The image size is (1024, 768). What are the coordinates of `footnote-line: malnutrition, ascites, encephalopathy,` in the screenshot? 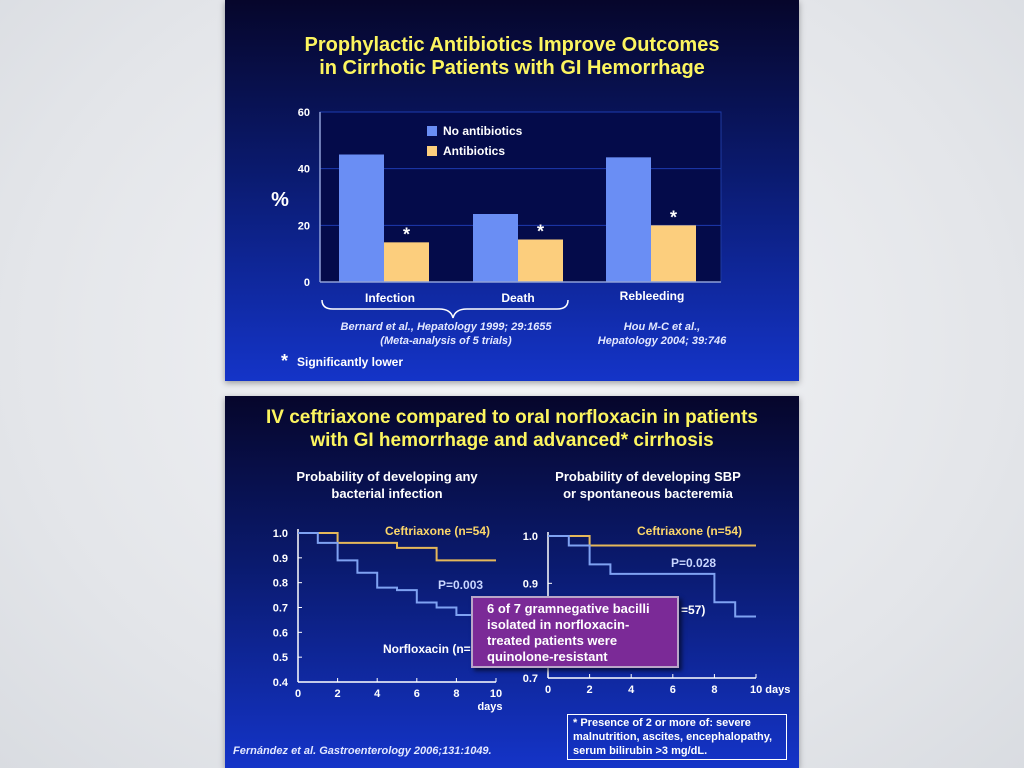 It's located at (673, 737).